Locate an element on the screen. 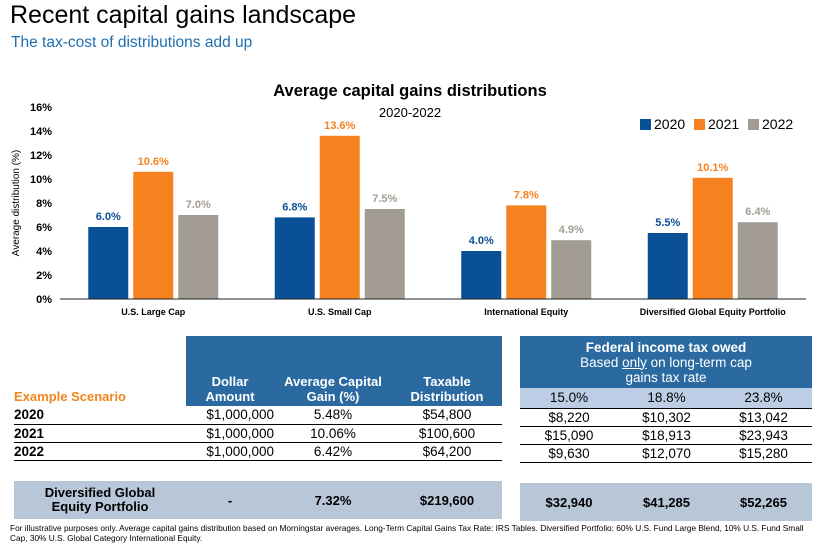 The height and width of the screenshot is (547, 817). table-row: $15,090 $18,913 $23,943 is located at coordinates (666, 435).